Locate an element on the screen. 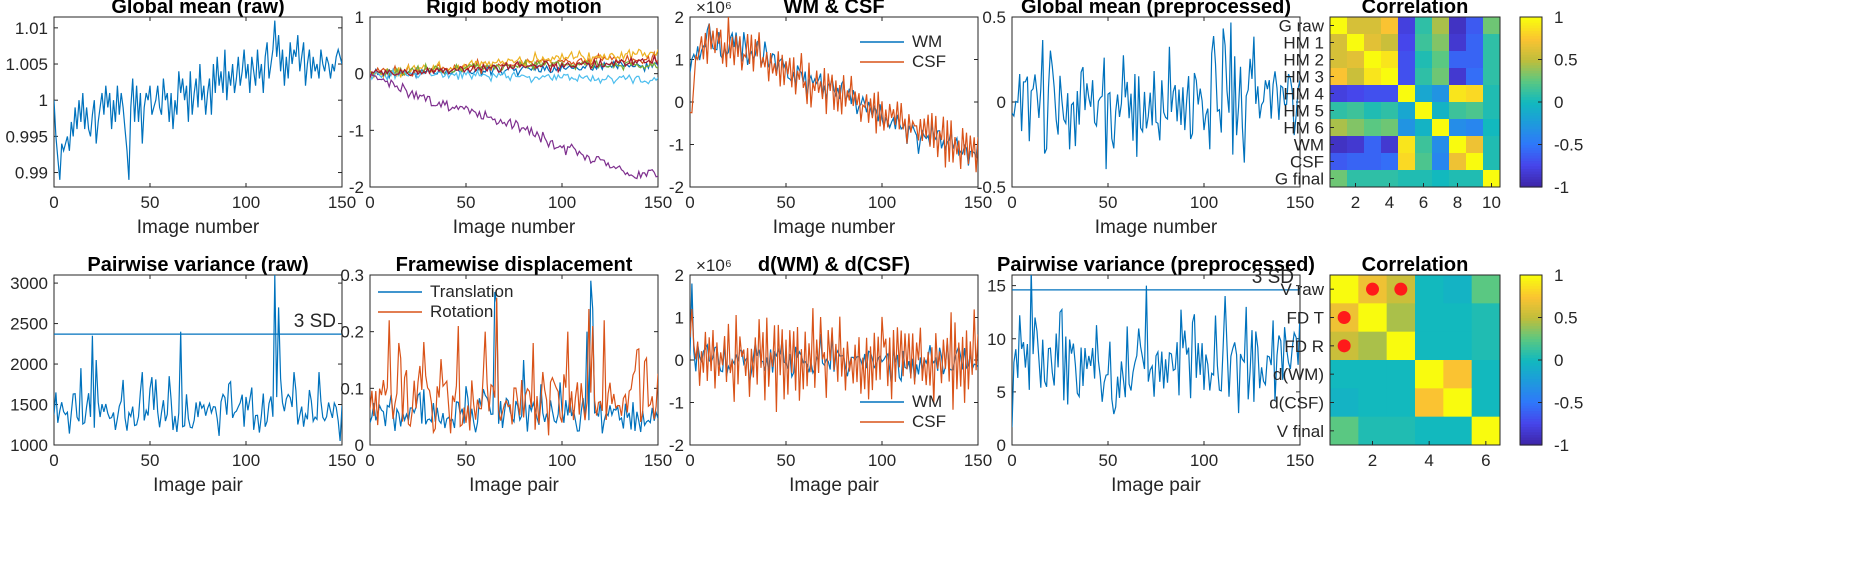  p7-xtick-label: 50 is located at coordinates (466, 460).